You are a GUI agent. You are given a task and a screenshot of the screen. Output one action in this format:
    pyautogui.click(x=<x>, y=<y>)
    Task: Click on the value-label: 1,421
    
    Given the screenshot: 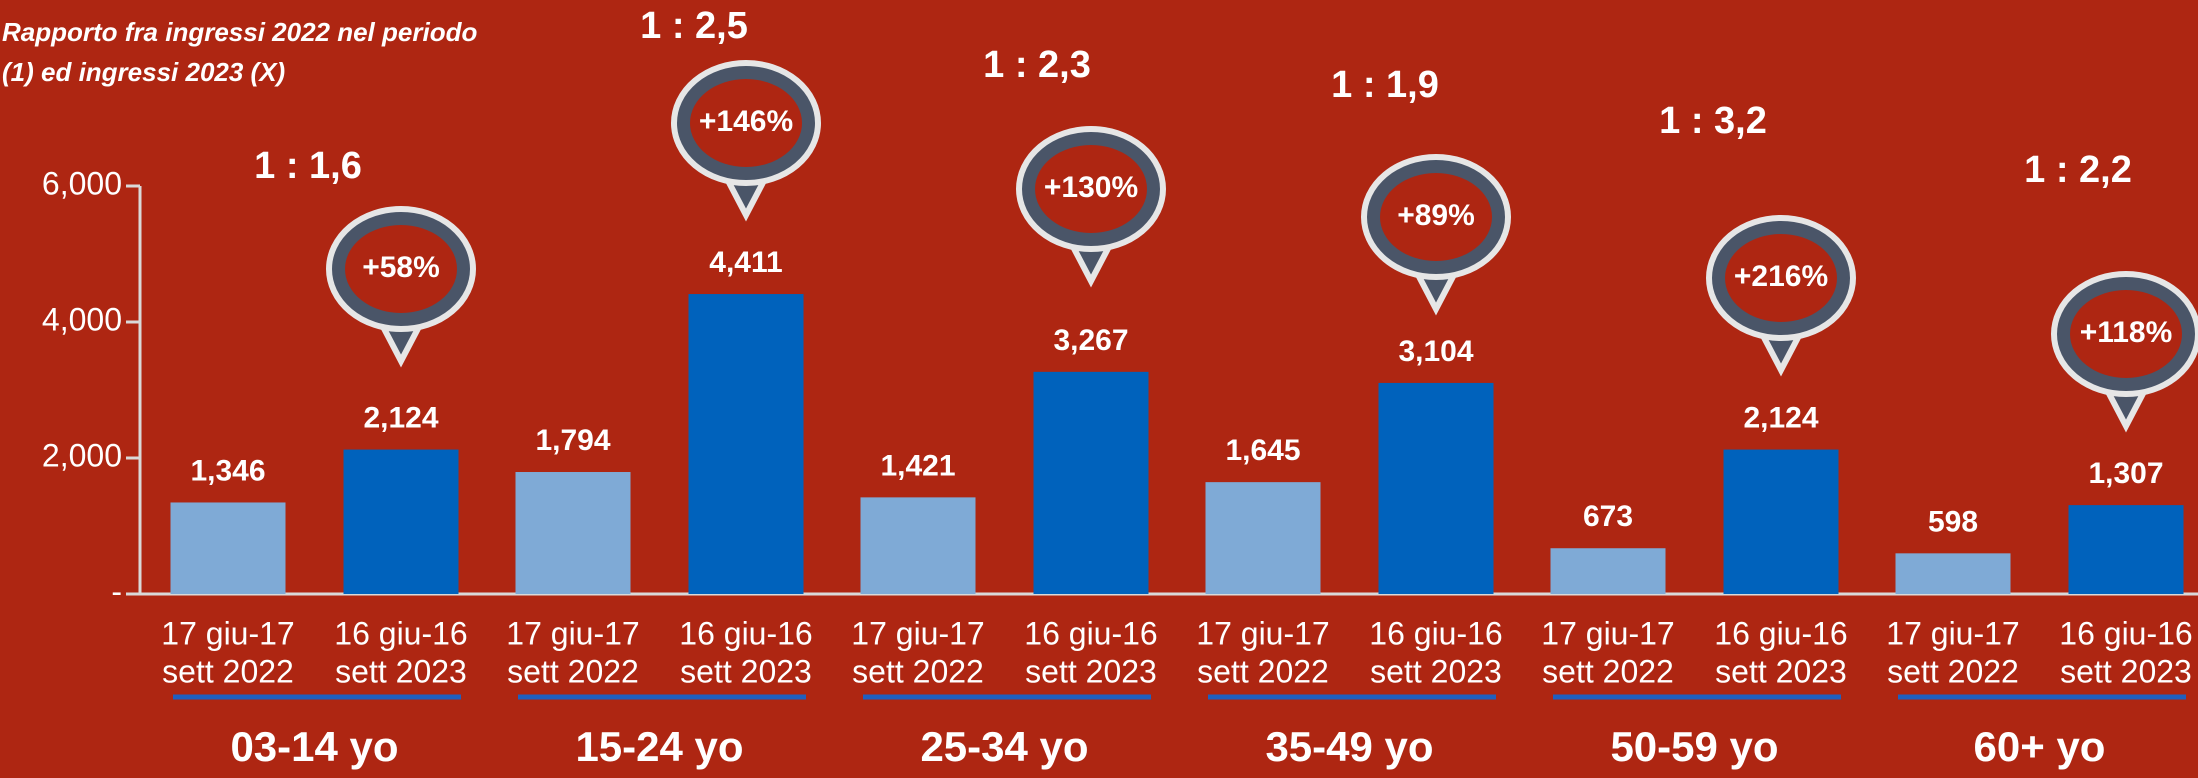 What is the action you would take?
    pyautogui.click(x=917, y=465)
    